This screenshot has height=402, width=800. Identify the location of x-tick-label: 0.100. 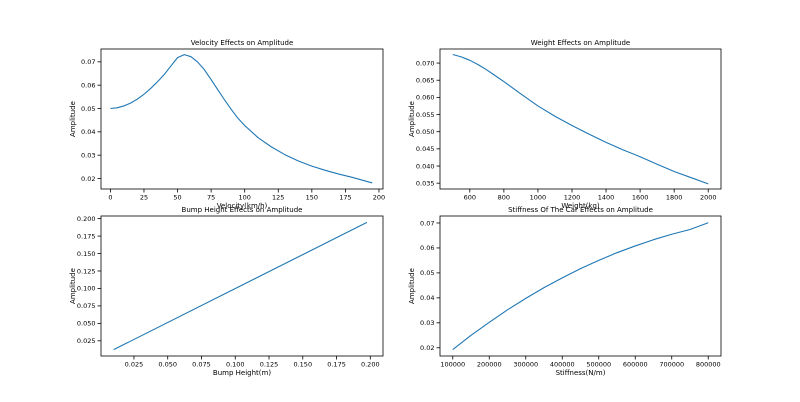
(235, 365).